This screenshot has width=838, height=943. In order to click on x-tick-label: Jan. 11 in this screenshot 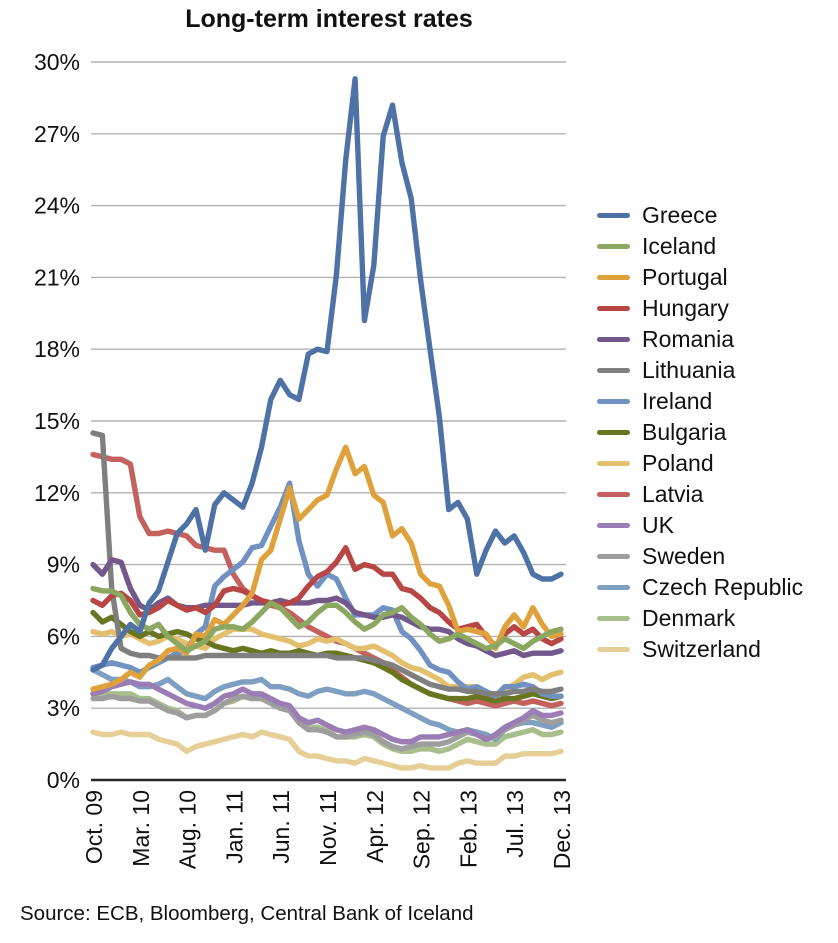, I will do `click(234, 827)`.